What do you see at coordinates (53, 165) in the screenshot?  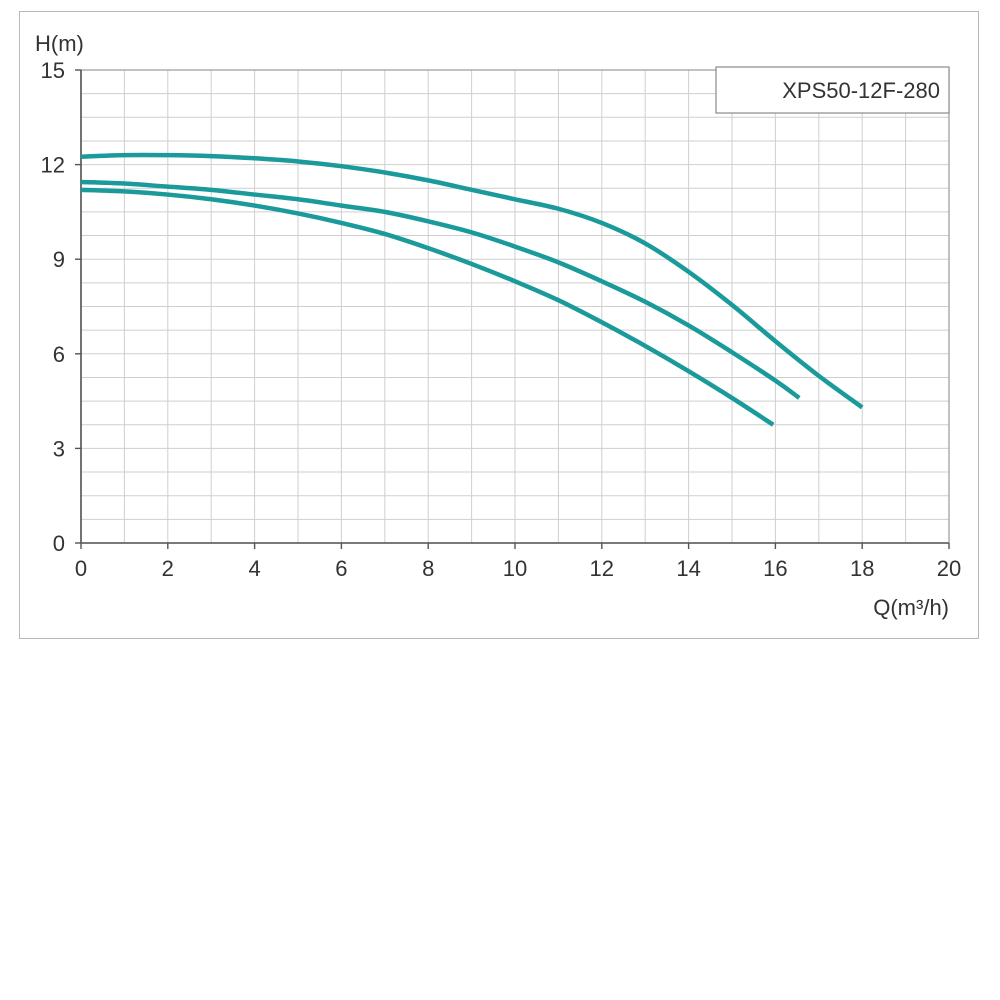 I see `y-tick-label: 12` at bounding box center [53, 165].